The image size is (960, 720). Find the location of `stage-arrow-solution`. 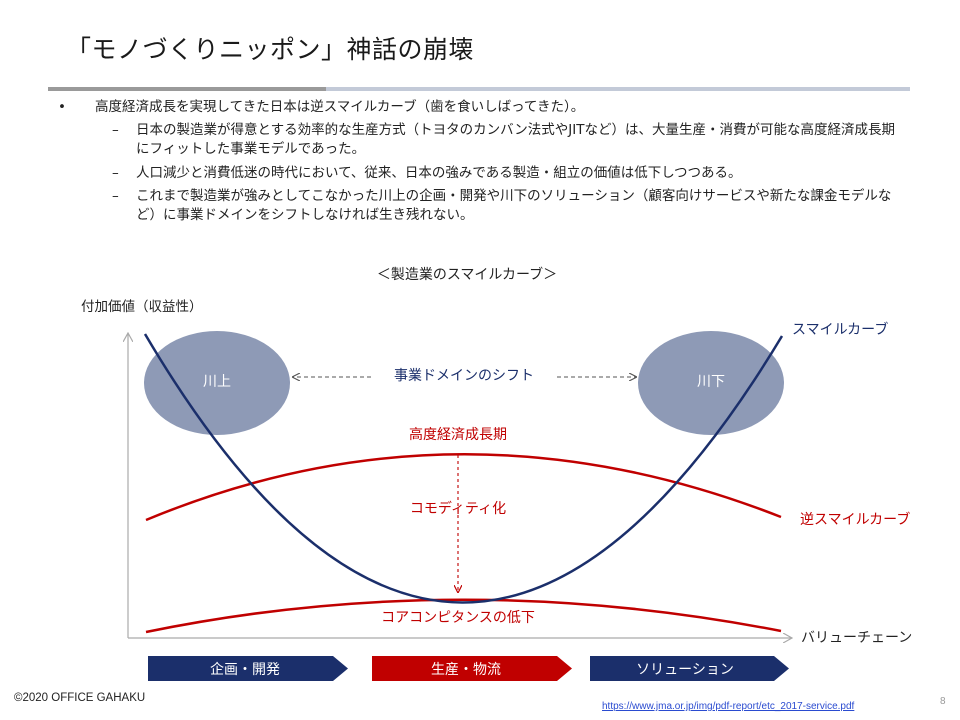

stage-arrow-solution is located at coordinates (689, 668).